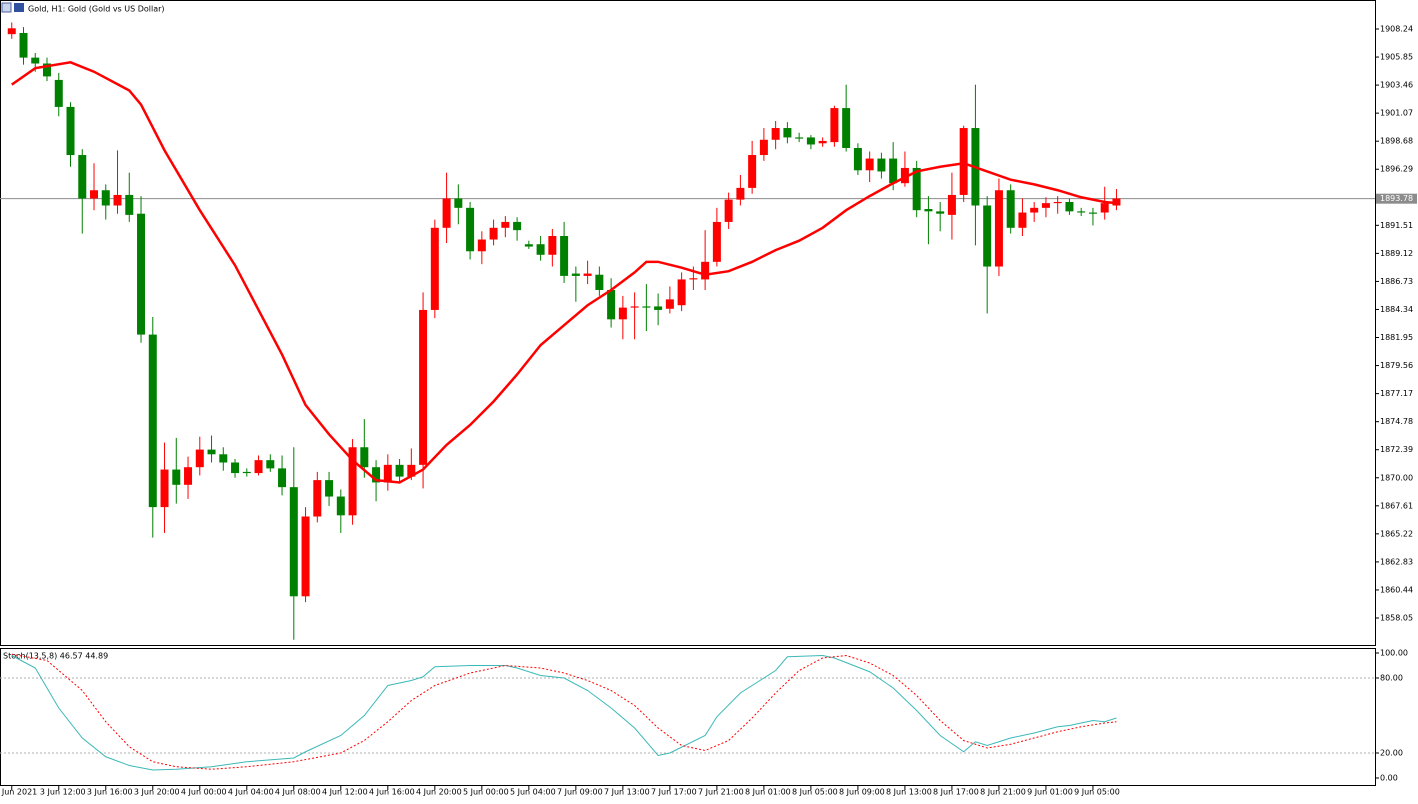 The width and height of the screenshot is (1418, 804). Describe the element at coordinates (1396, 169) in the screenshot. I see `y-tick-label: 1896.29` at that location.